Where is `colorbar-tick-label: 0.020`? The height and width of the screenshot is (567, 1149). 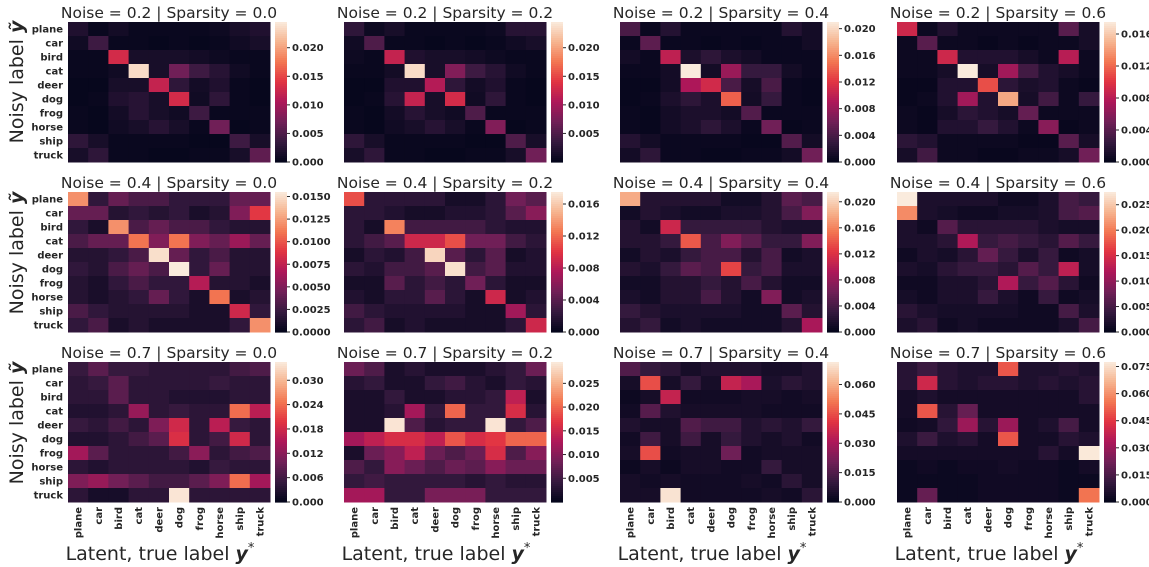
colorbar-tick-label: 0.020 is located at coordinates (1135, 231).